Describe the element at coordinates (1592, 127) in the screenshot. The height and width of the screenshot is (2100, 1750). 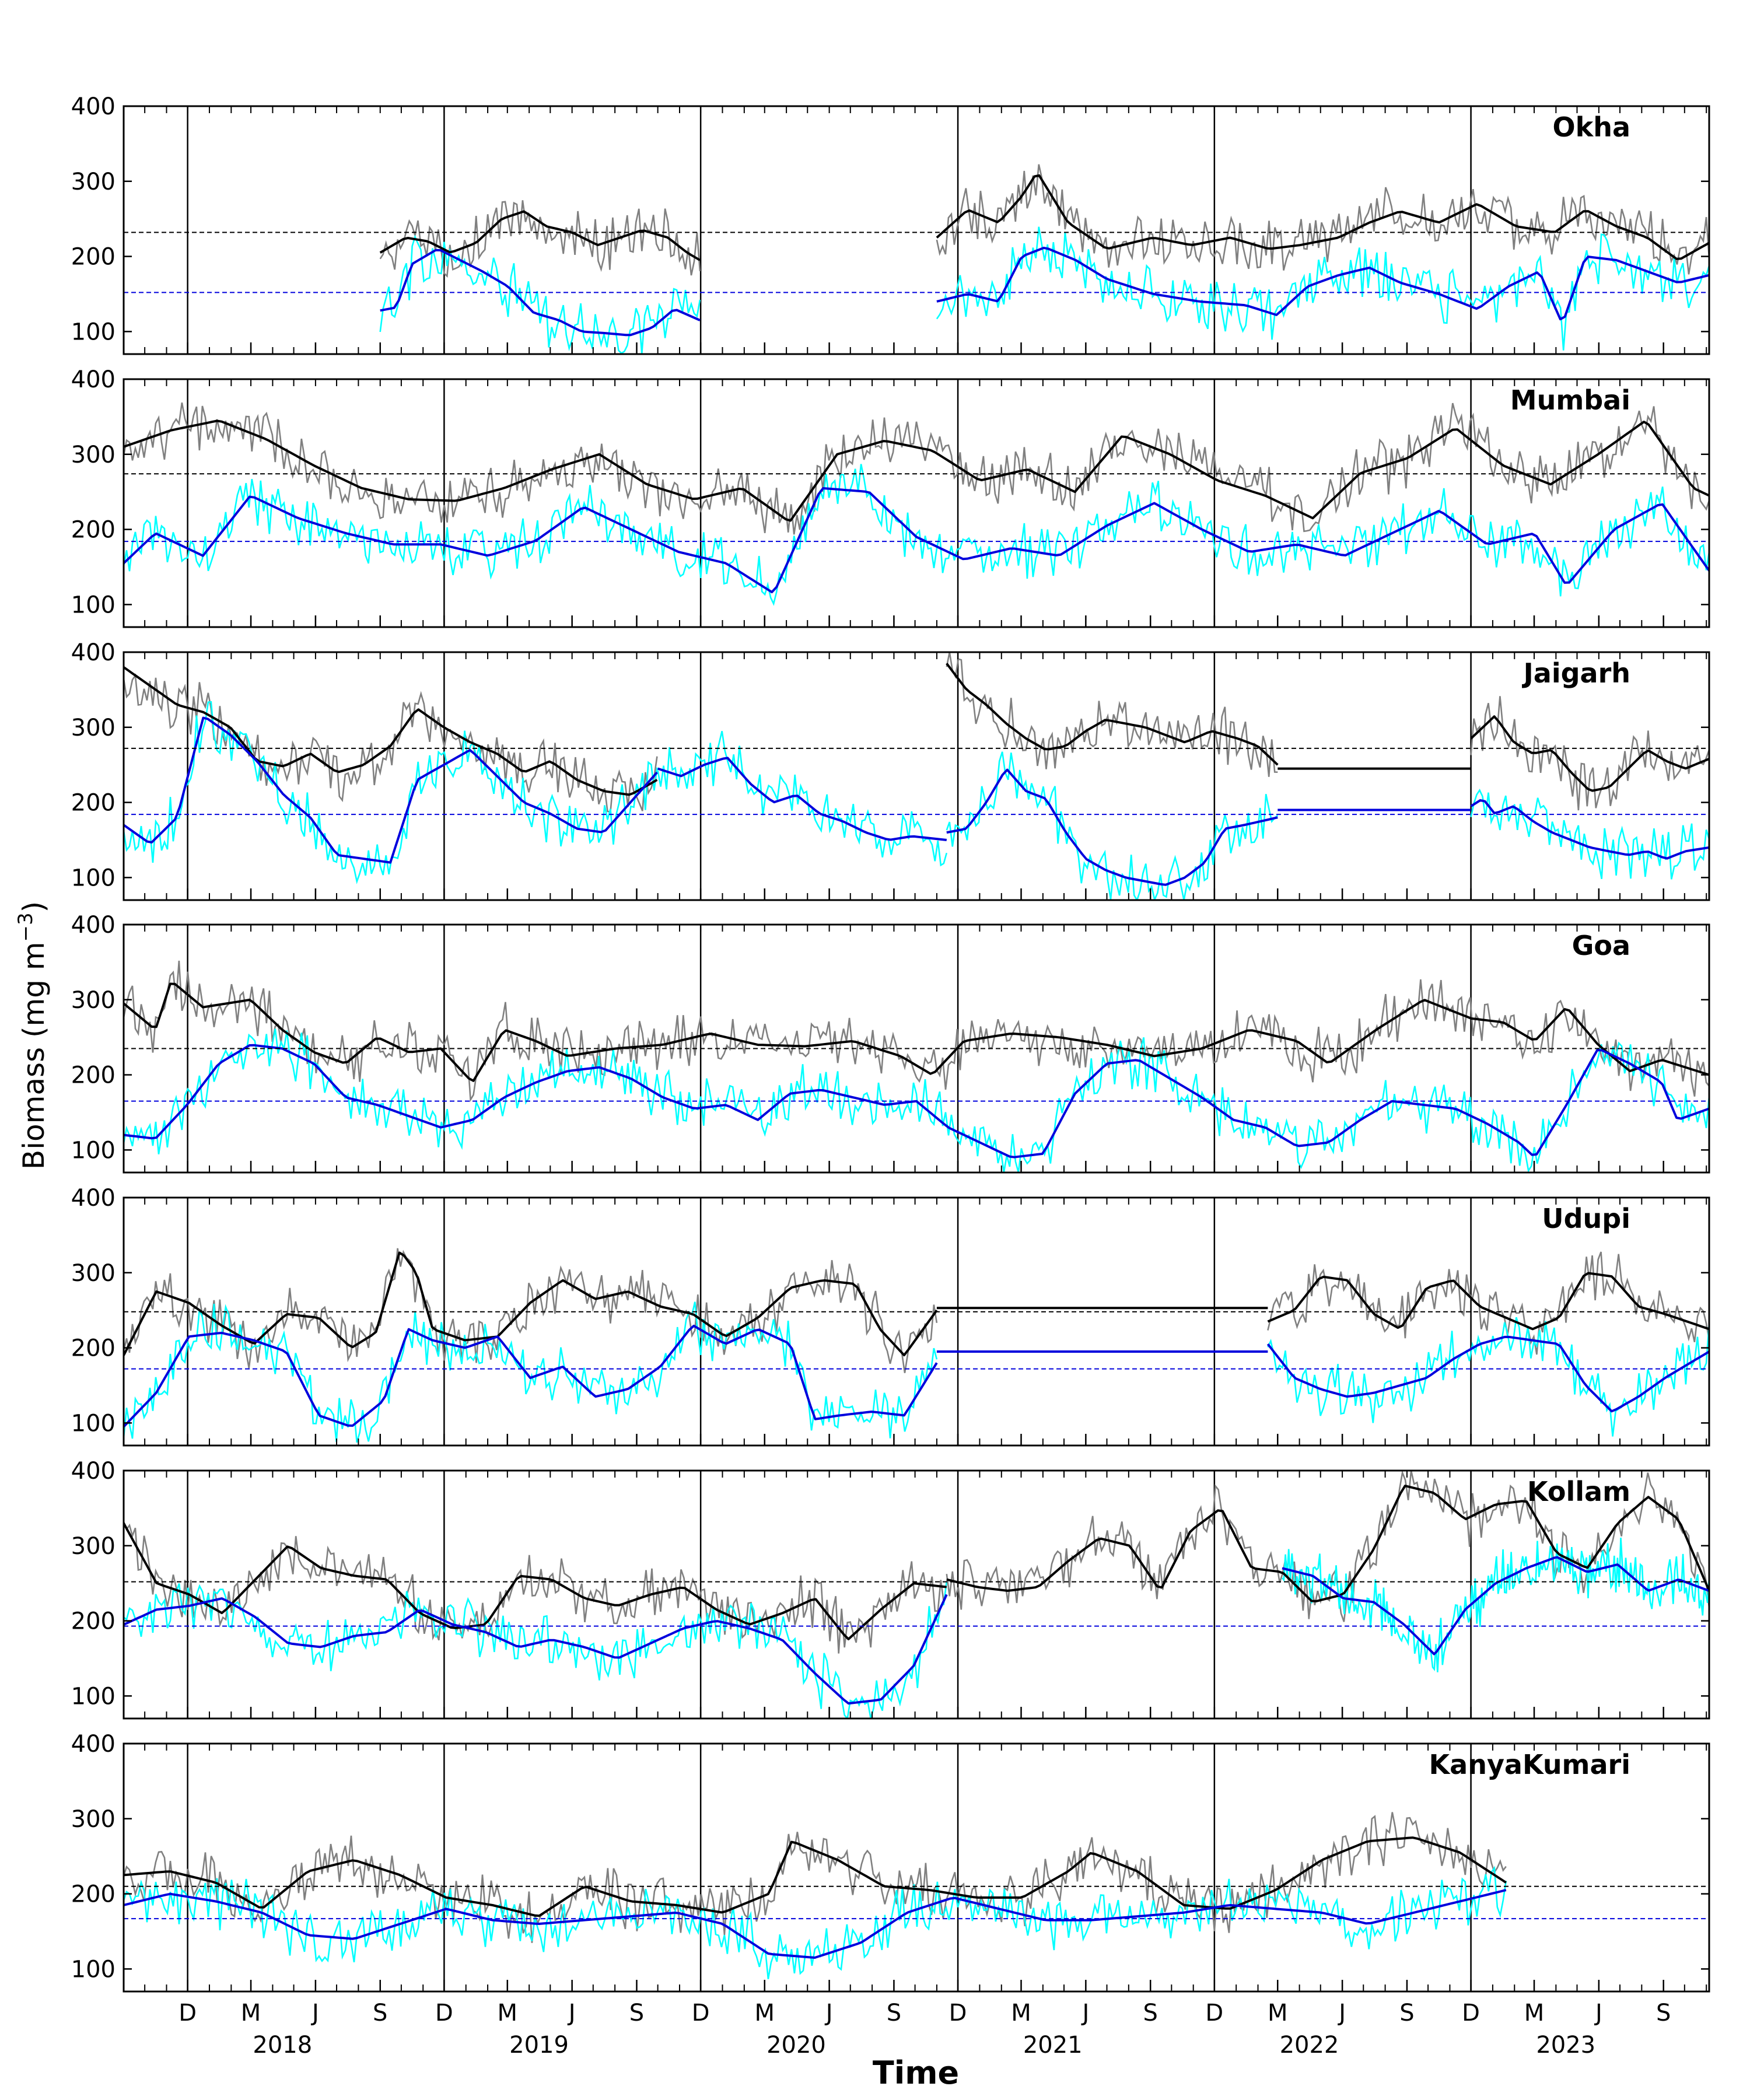
I see `panel-title: Okha` at that location.